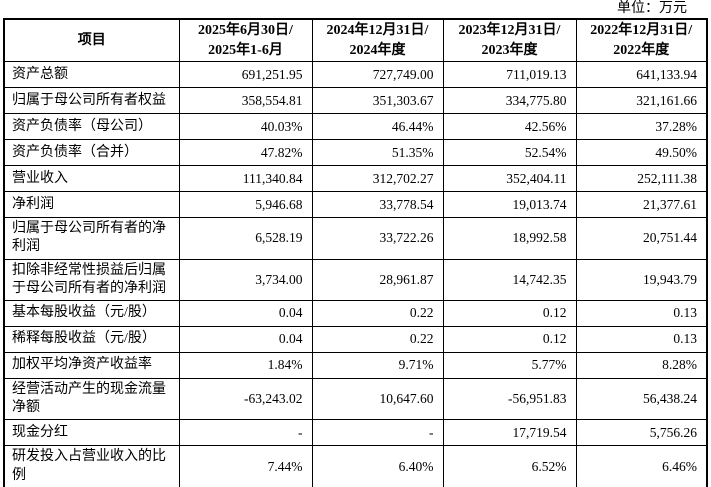 This screenshot has height=487, width=711. What do you see at coordinates (641, 75) in the screenshot?
I see `cell-value: 641,133.94` at bounding box center [641, 75].